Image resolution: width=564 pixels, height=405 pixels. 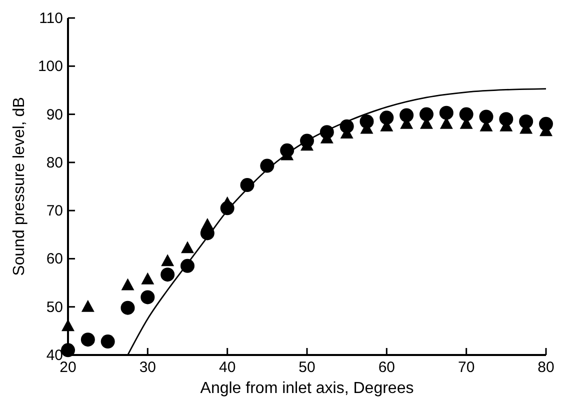 What do you see at coordinates (227, 367) in the screenshot?
I see `x-tick-label: 40` at bounding box center [227, 367].